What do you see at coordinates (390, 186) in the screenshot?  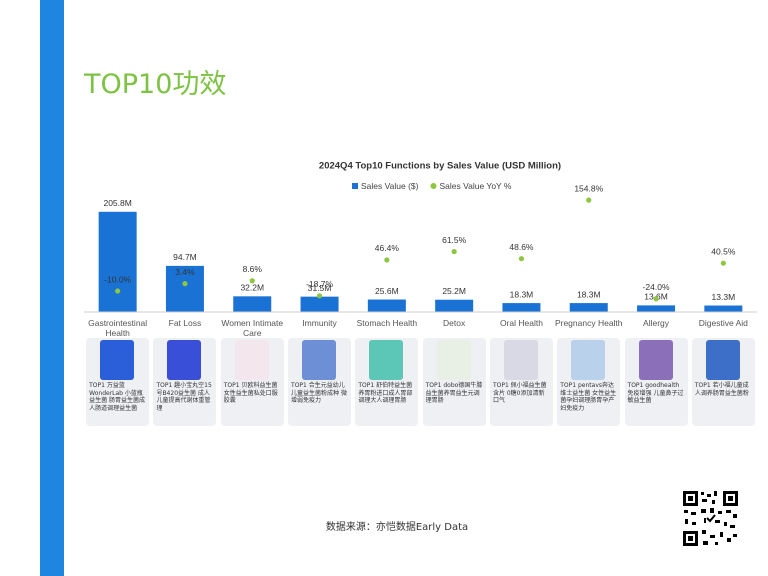 I see `legend-label: Sales Value ($)` at bounding box center [390, 186].